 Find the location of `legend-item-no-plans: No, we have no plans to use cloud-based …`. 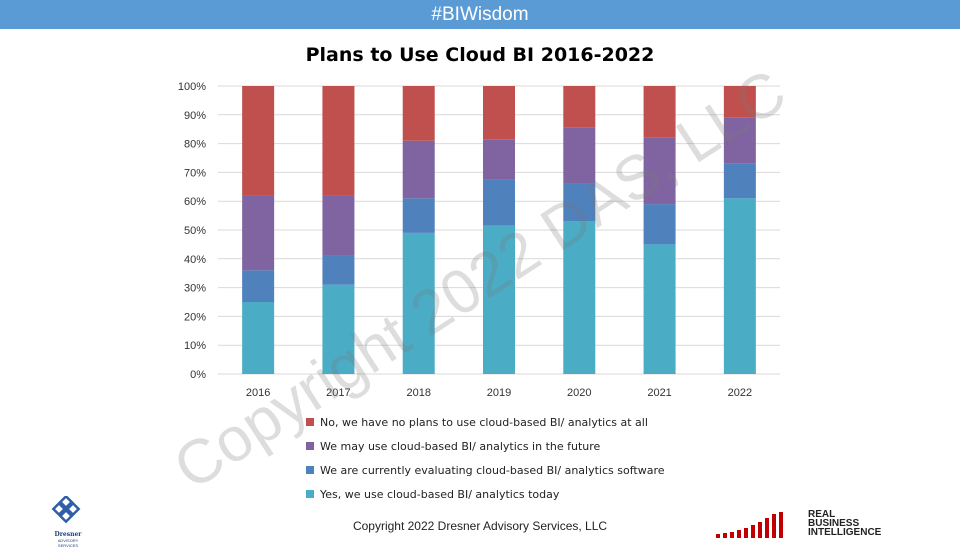

legend-item-no-plans: No, we have no plans to use cloud-based … is located at coordinates (485, 422).